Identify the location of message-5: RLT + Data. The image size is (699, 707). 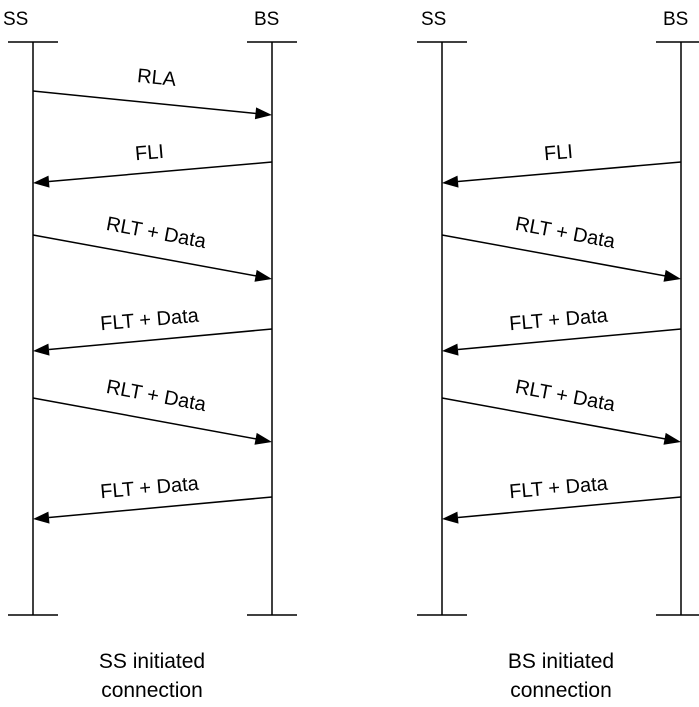
(152, 410).